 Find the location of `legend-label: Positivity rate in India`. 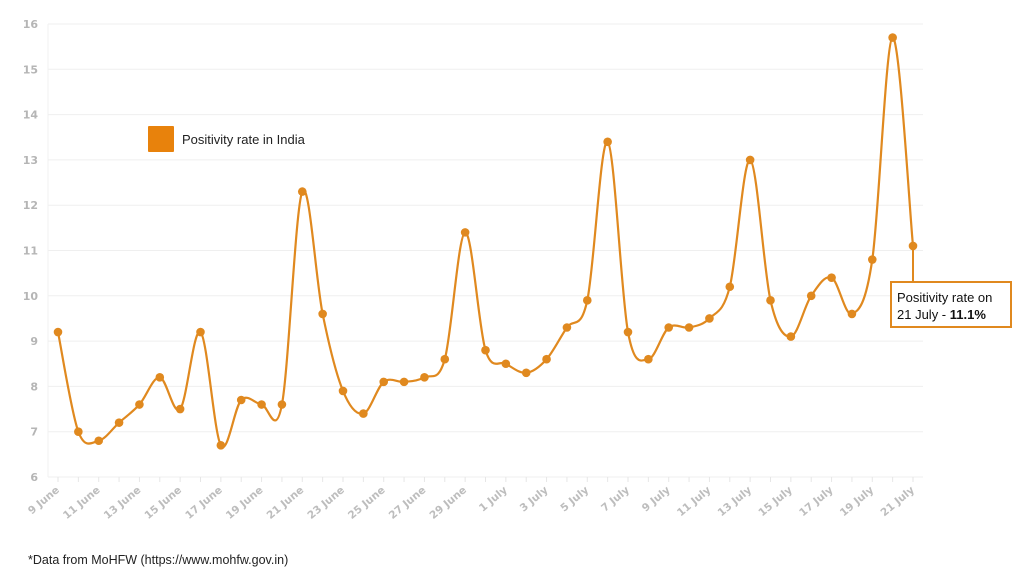

legend-label: Positivity rate in India is located at coordinates (243, 139).